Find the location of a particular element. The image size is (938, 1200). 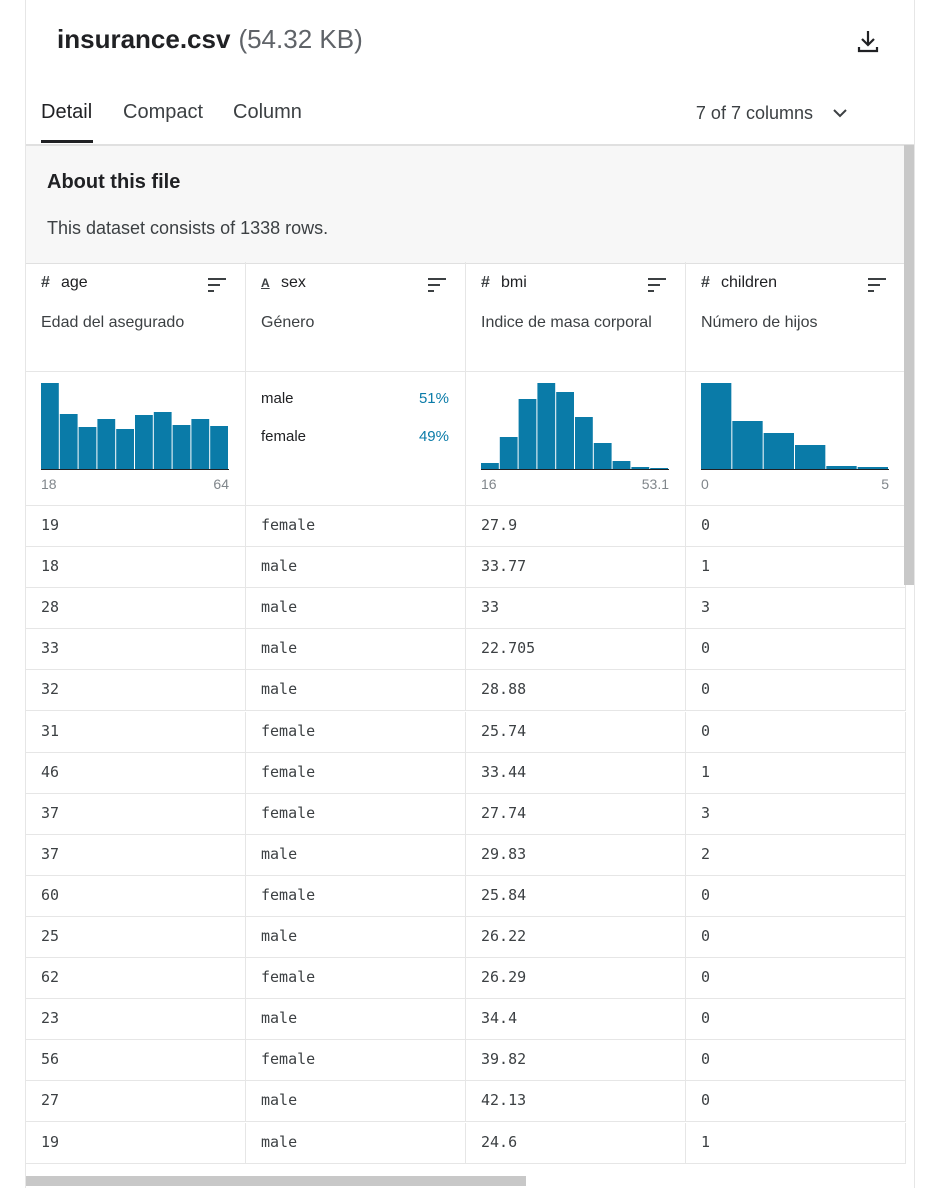

category-percent: 51% is located at coordinates (433, 398).